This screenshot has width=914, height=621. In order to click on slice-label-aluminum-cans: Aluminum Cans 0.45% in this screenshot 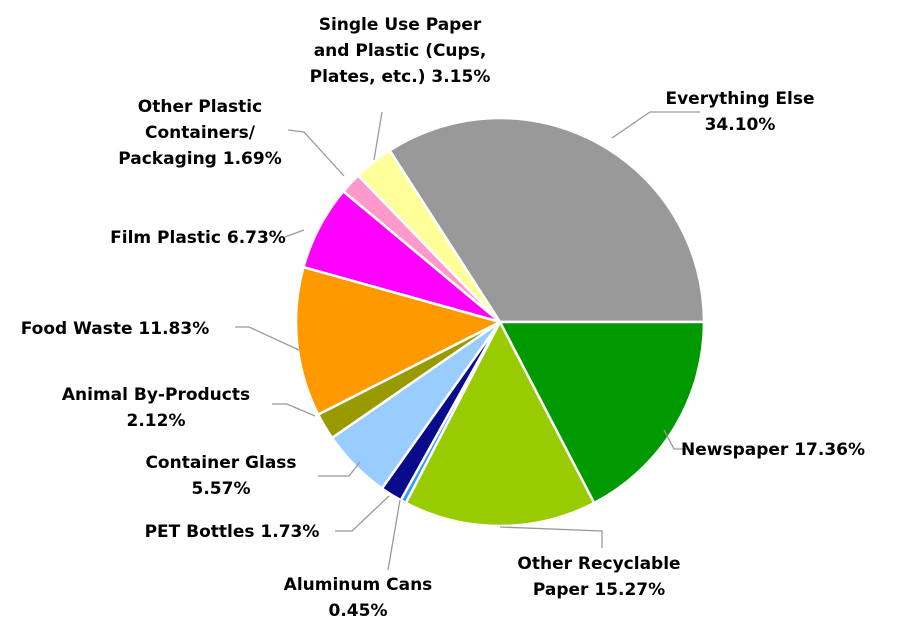, I will do `click(358, 598)`.